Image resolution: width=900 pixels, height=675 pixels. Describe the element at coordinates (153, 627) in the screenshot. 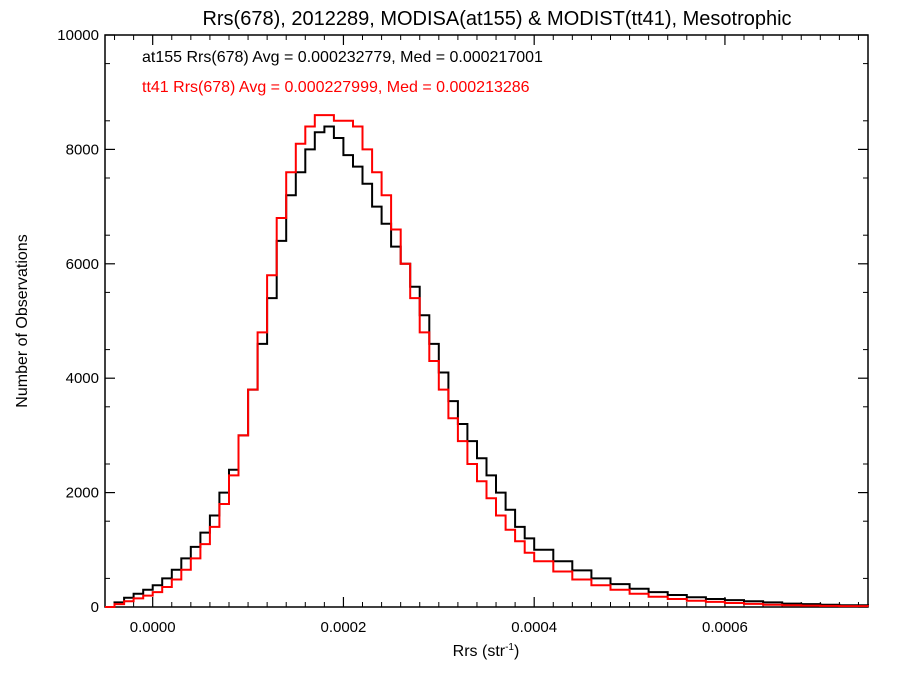

I see `x-tick-label: 0.0000` at that location.